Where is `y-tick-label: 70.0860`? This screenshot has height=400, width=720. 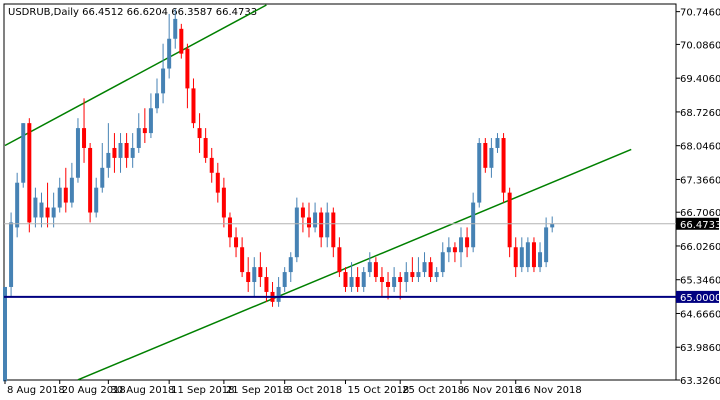 y-tick-label: 70.0860 is located at coordinates (700, 45).